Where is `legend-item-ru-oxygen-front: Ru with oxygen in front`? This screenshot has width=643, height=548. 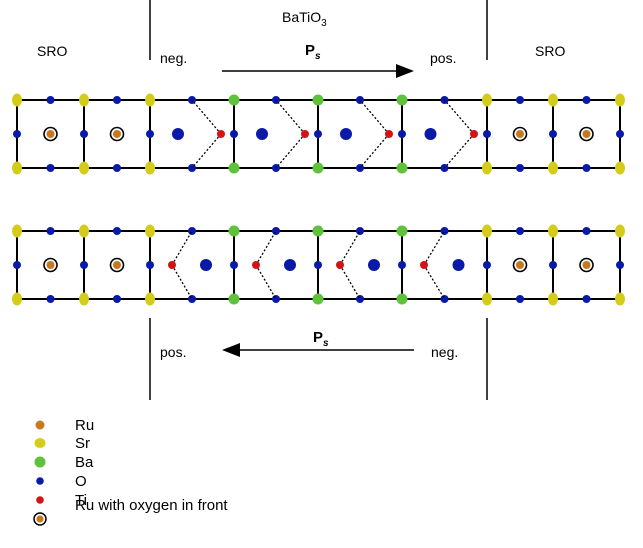
legend-item-ru-oxygen-front: Ru with oxygen in front is located at coordinates (130, 511).